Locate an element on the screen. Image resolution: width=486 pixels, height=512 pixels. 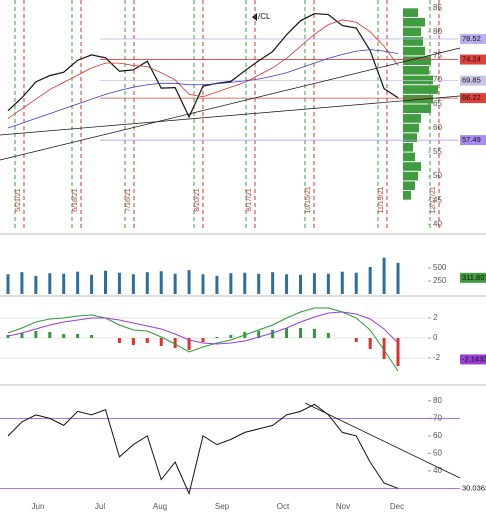
x-tick-label: Nov is located at coordinates (343, 506).